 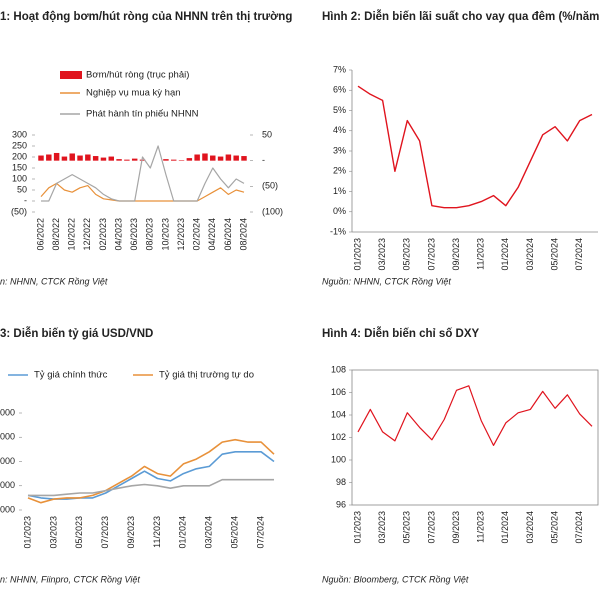 I want to click on y-tick-label: 106, so click(x=338, y=392).